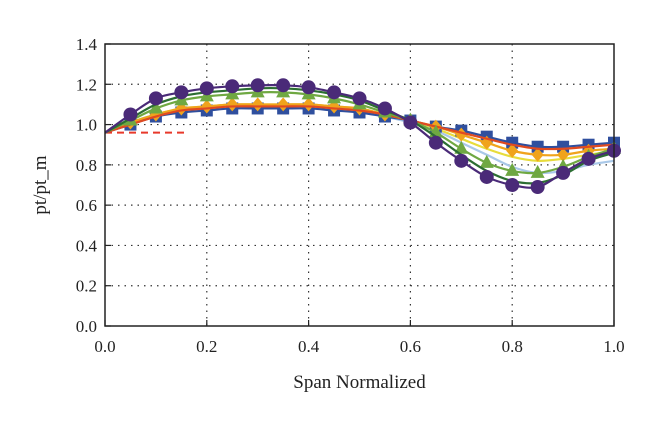  I want to click on x-tick-label: 0.6, so click(410, 346).